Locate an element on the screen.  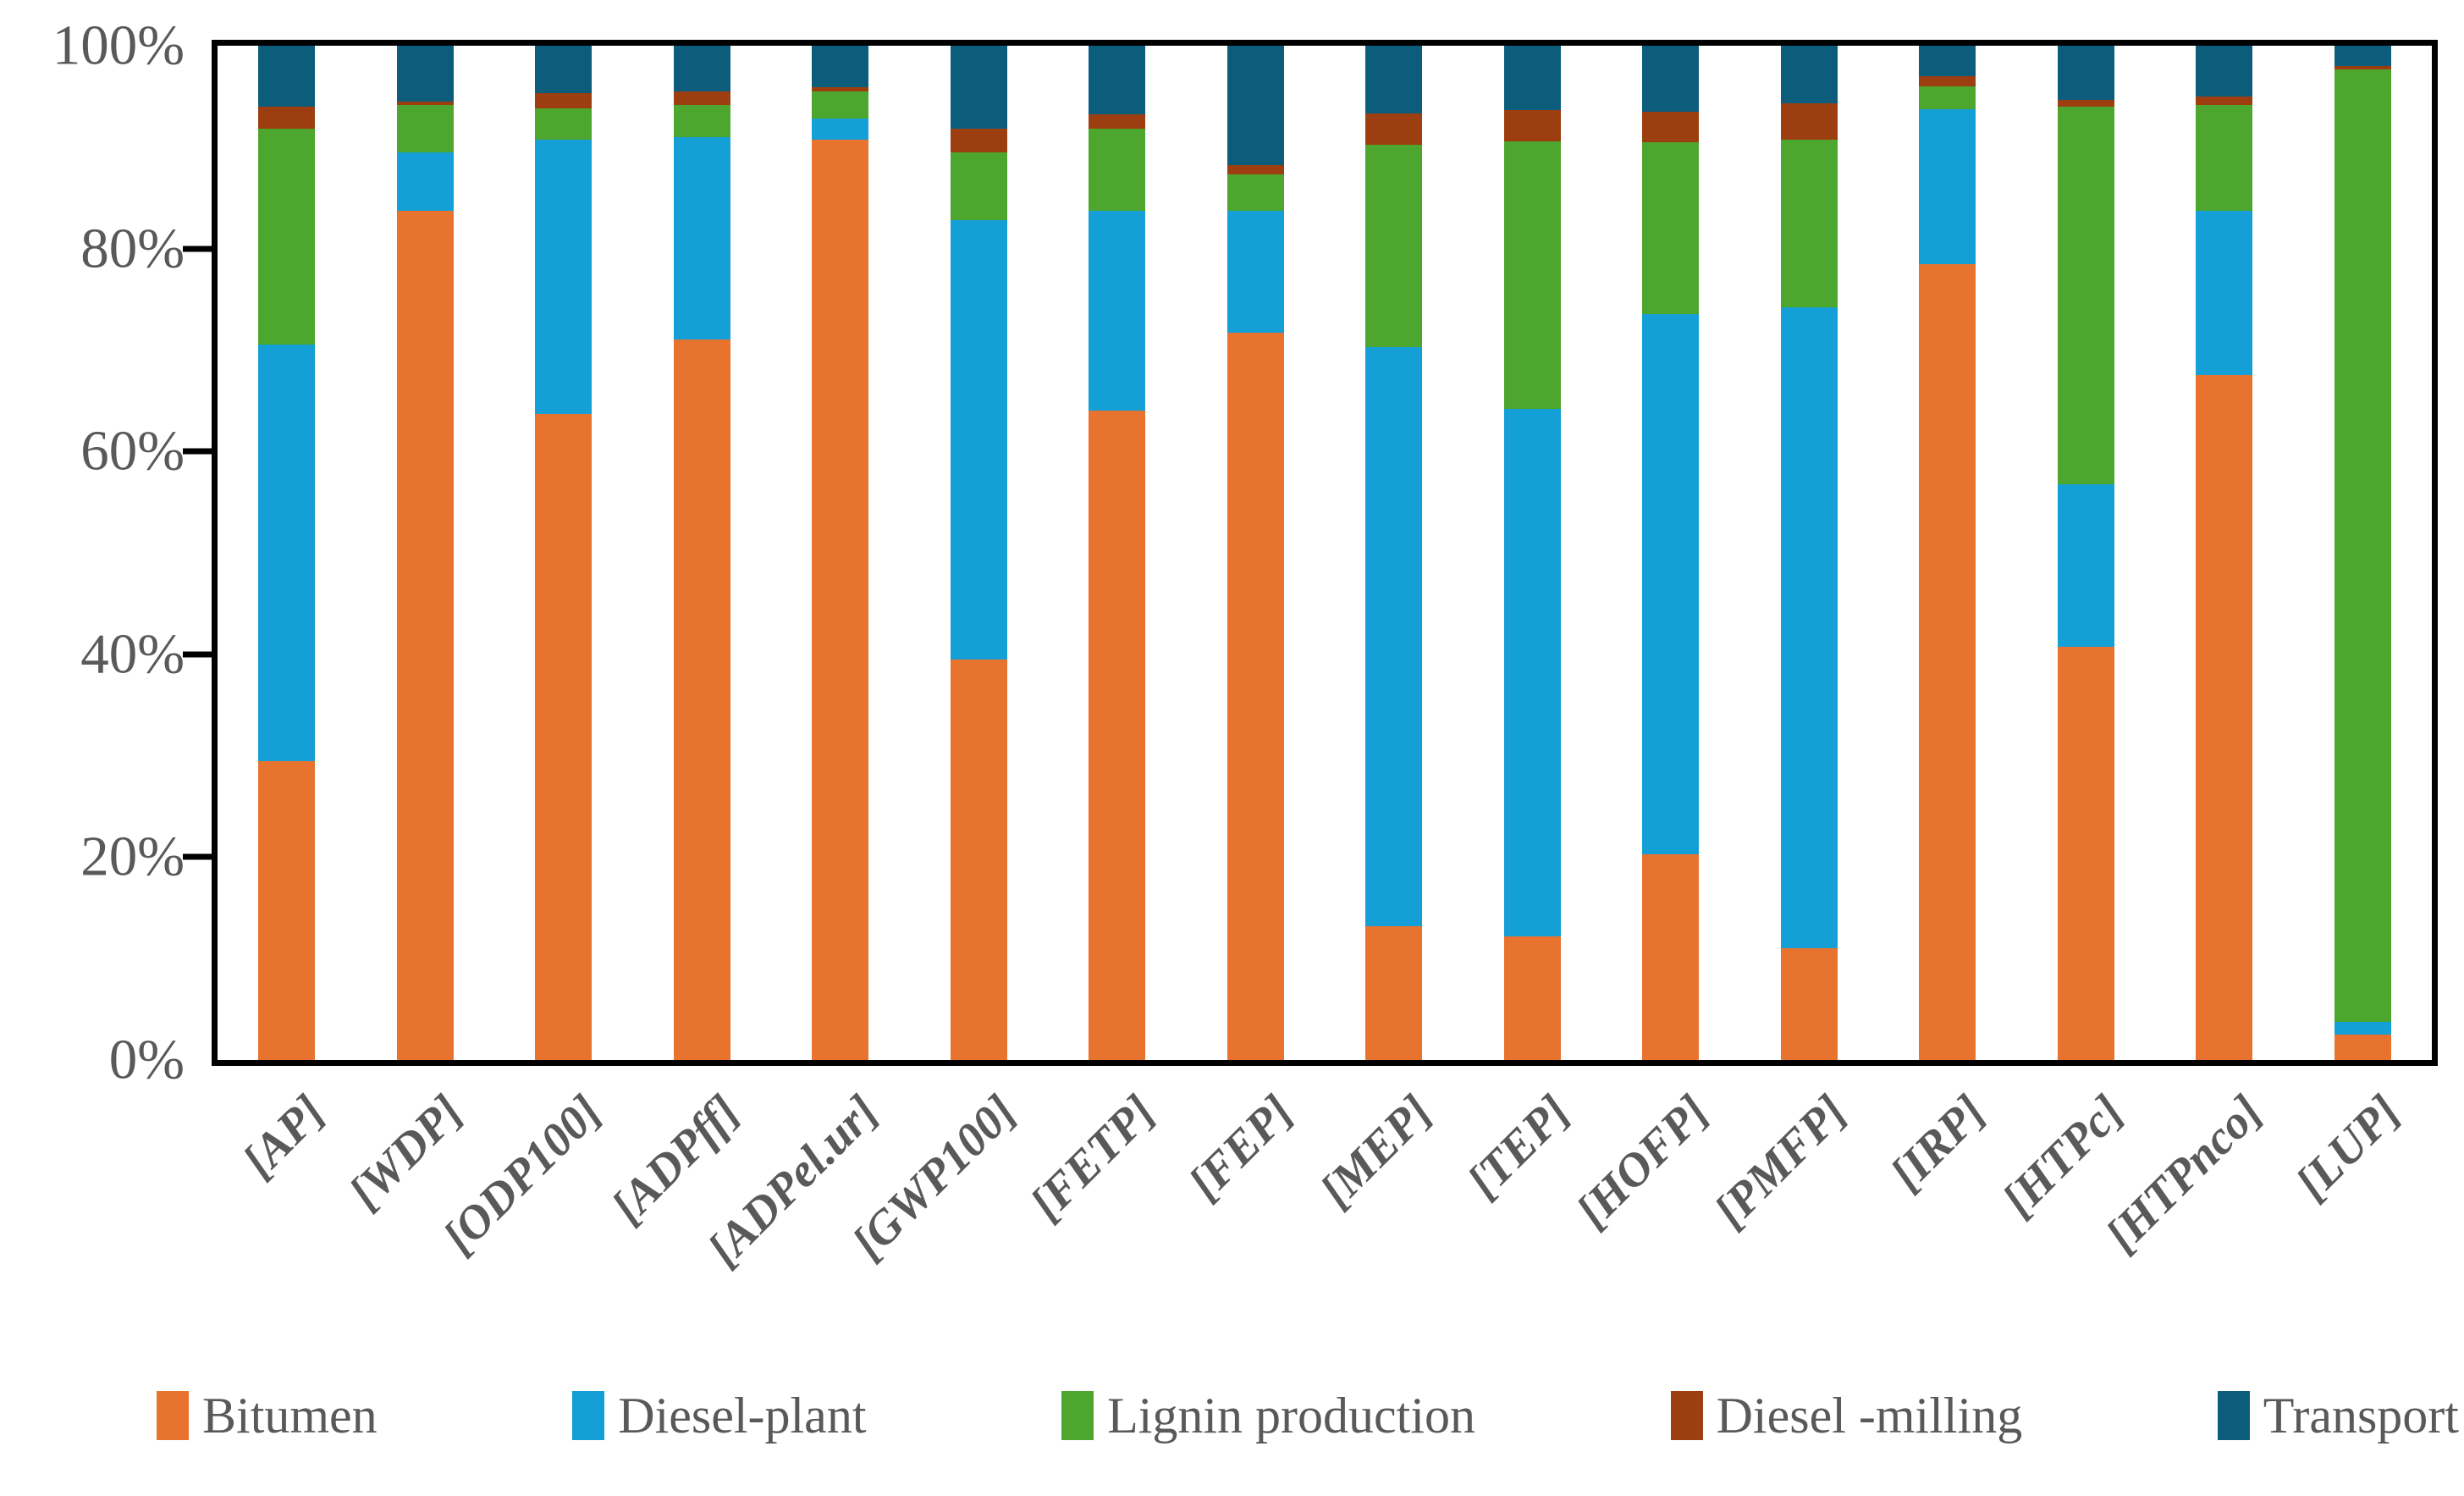
y-tick-label: 0% is located at coordinates (146, 1059).